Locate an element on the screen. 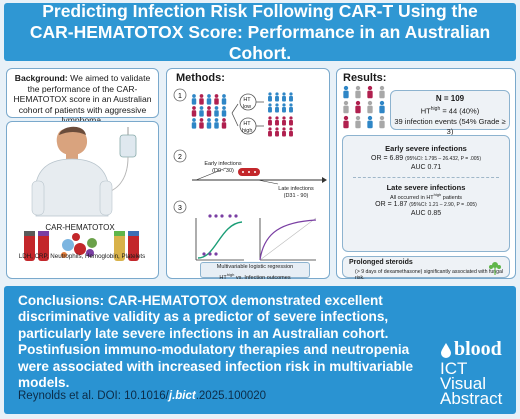  early-title: Early infections is located at coordinates (223, 164).